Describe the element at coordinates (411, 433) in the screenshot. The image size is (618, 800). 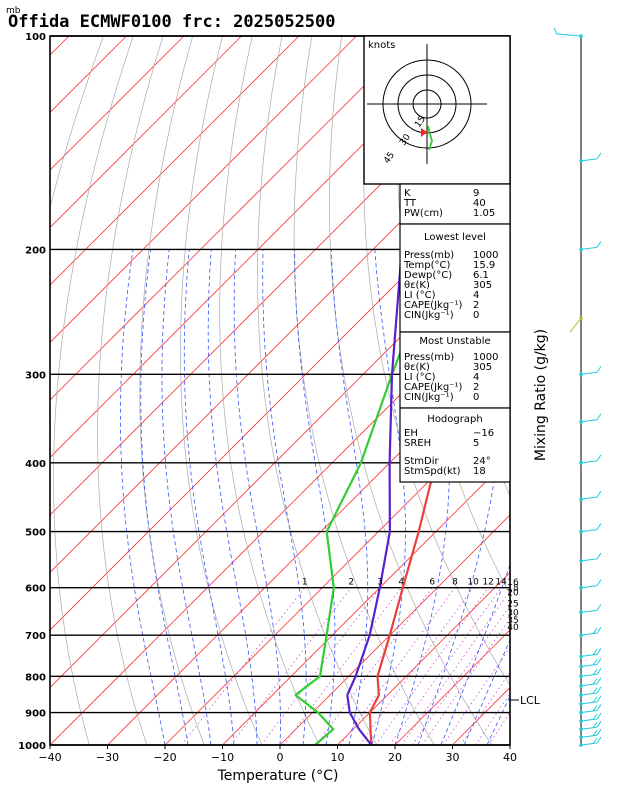
I see `index-label: EH` at that location.